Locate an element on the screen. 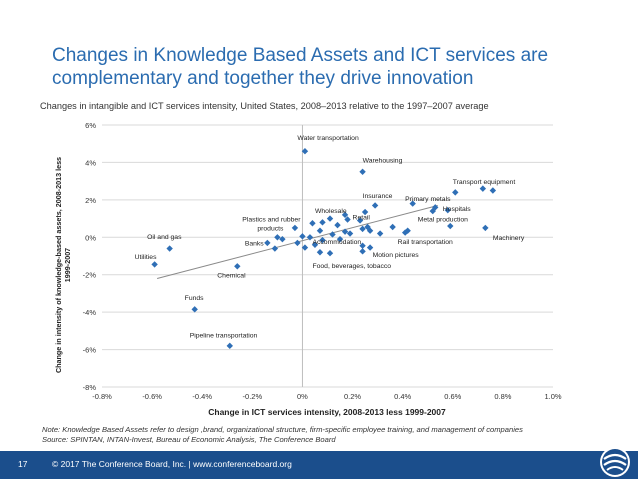 The image size is (638, 479). point-label: products is located at coordinates (270, 229).